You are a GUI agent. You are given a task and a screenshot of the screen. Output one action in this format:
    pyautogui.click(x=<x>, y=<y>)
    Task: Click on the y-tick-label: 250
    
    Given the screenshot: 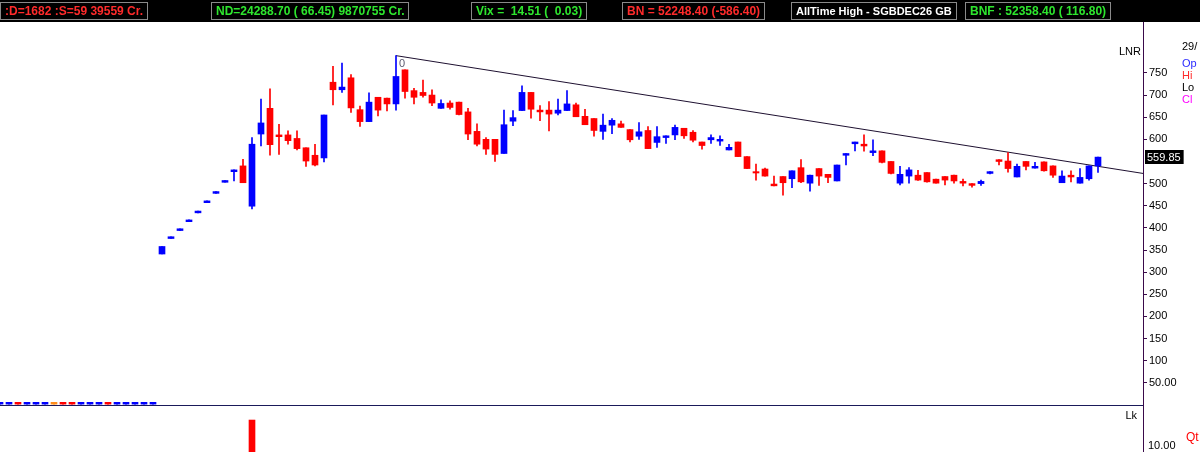 What is the action you would take?
    pyautogui.click(x=1158, y=293)
    